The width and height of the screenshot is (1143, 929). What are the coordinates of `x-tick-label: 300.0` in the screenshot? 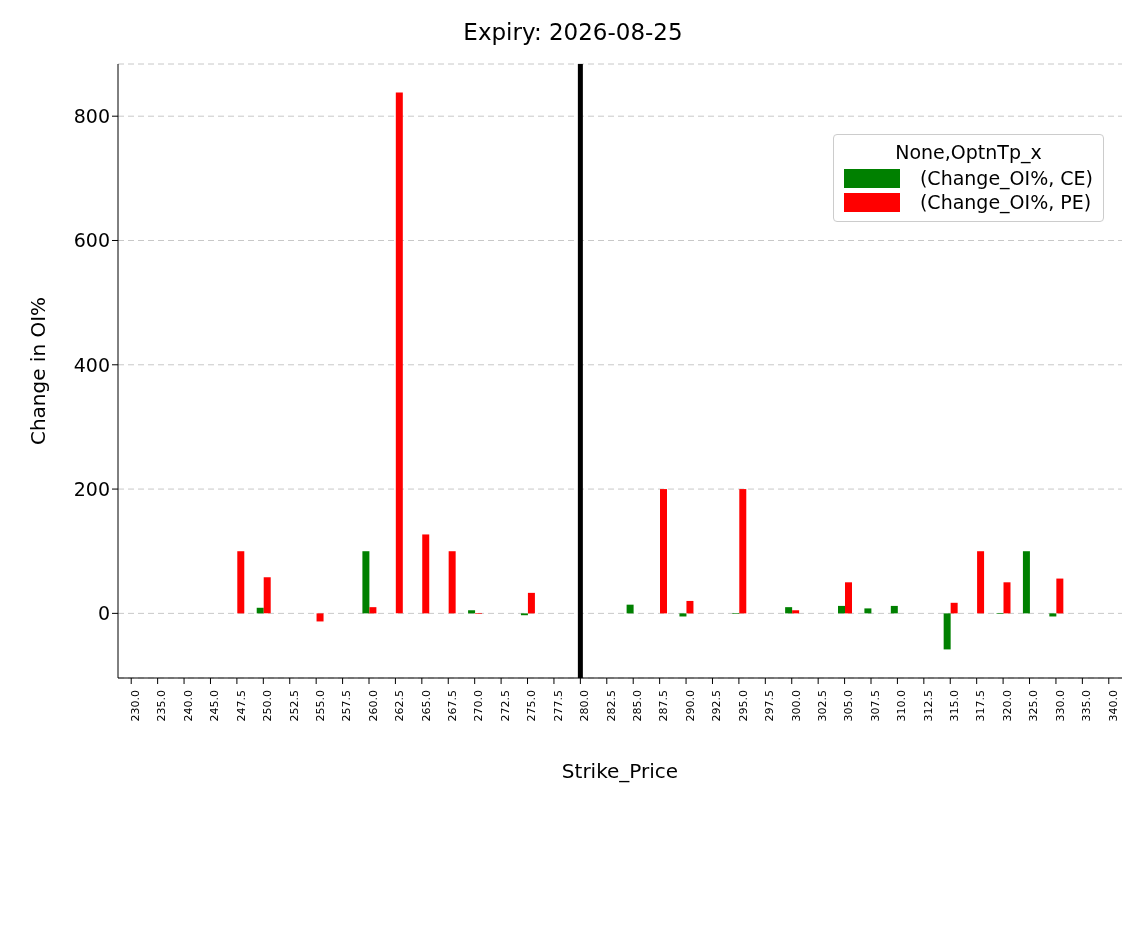 It's located at (796, 706).